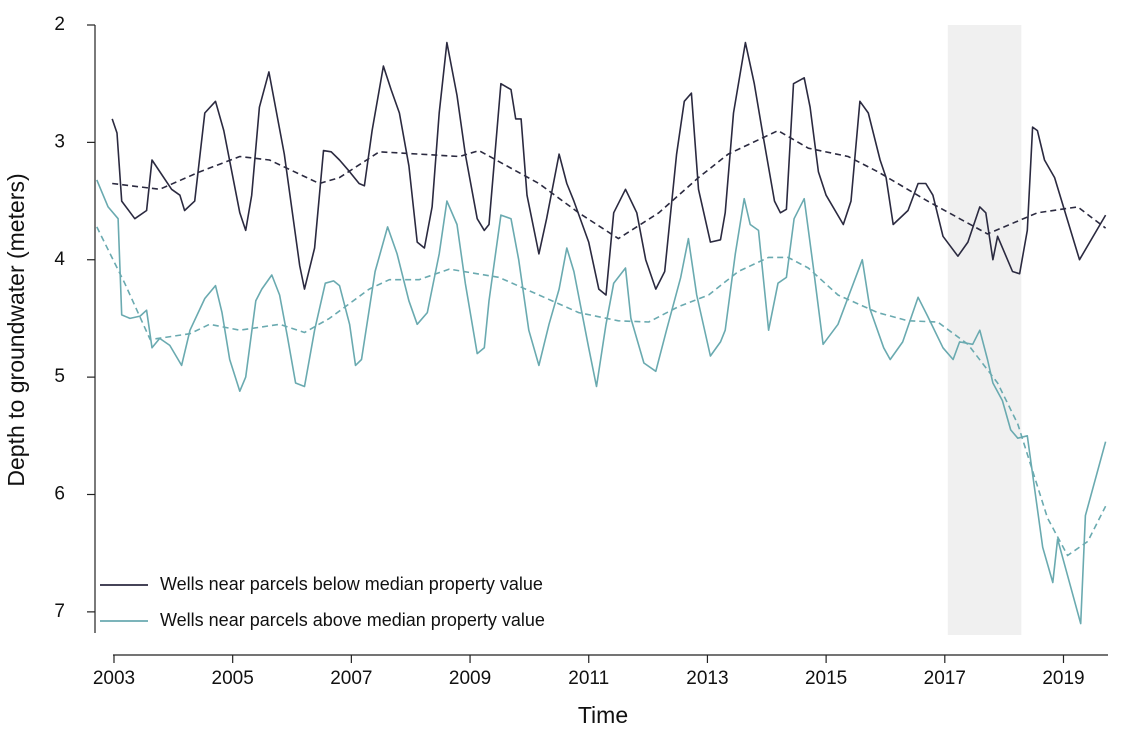 The width and height of the screenshot is (1121, 740). Describe the element at coordinates (470, 678) in the screenshot. I see `x-tick-label: 2009` at that location.